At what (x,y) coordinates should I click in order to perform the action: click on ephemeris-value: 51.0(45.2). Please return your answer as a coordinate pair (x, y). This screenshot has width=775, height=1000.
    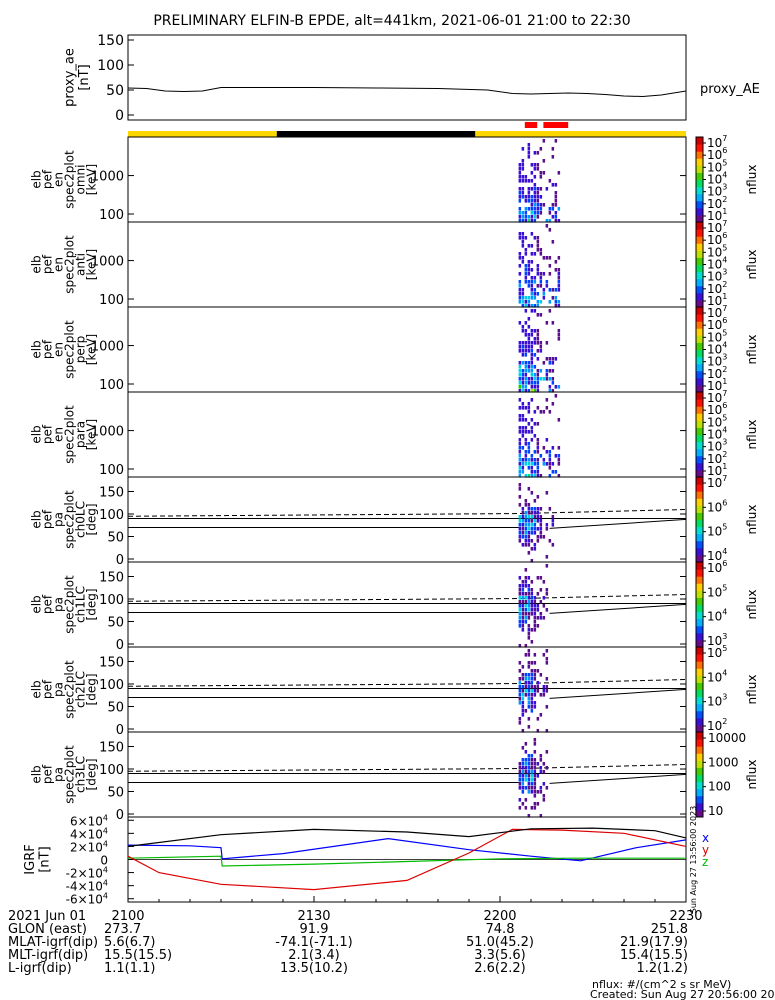
    Looking at the image, I should click on (500, 942).